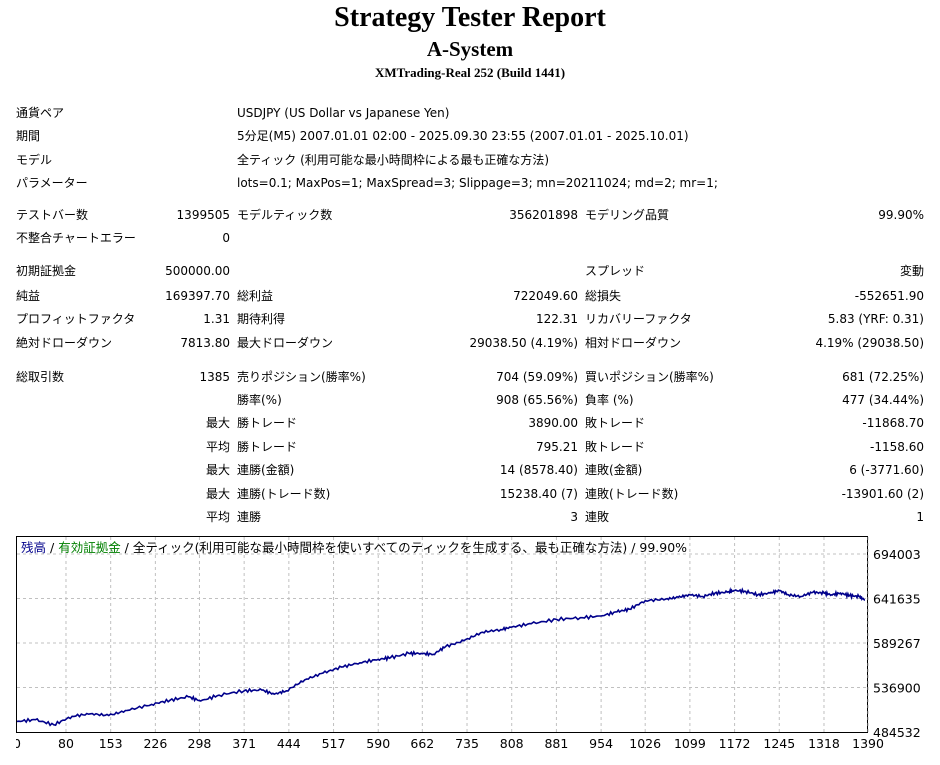 This screenshot has height=765, width=940. Describe the element at coordinates (897, 447) in the screenshot. I see `avg-loss-value: -1158.60` at that location.